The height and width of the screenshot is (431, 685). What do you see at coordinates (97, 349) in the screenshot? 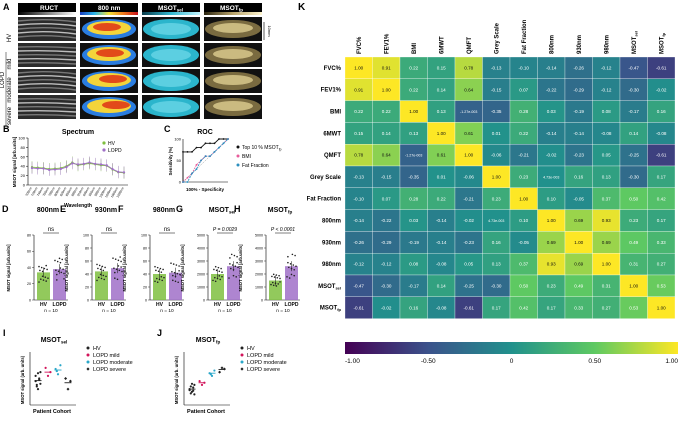
I see `legend-label: HV` at bounding box center [97, 349].